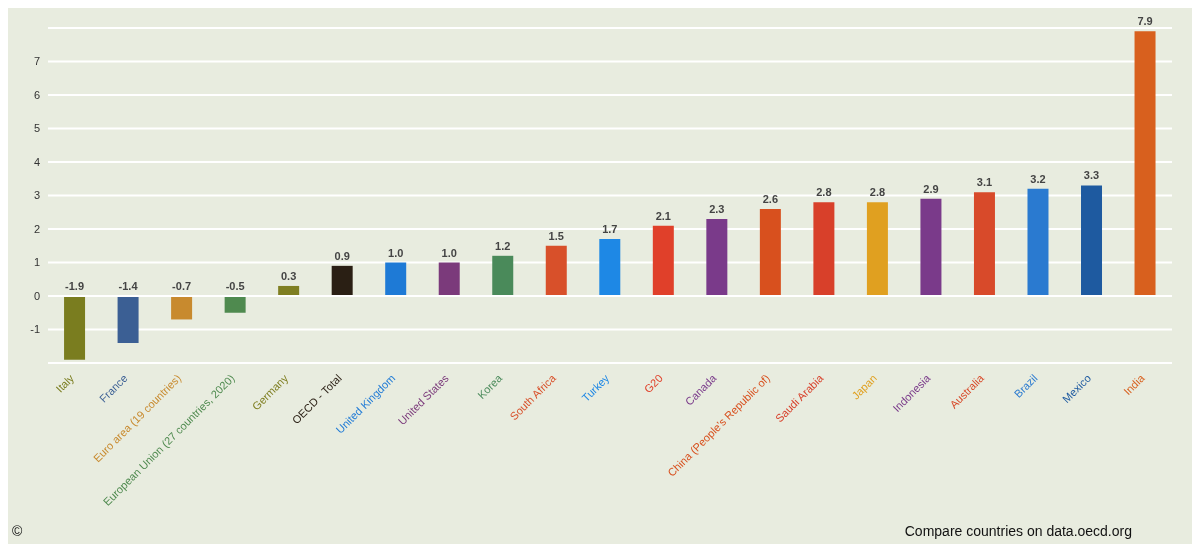 The image size is (1200, 552). I want to click on data-label: 2.3, so click(717, 208).